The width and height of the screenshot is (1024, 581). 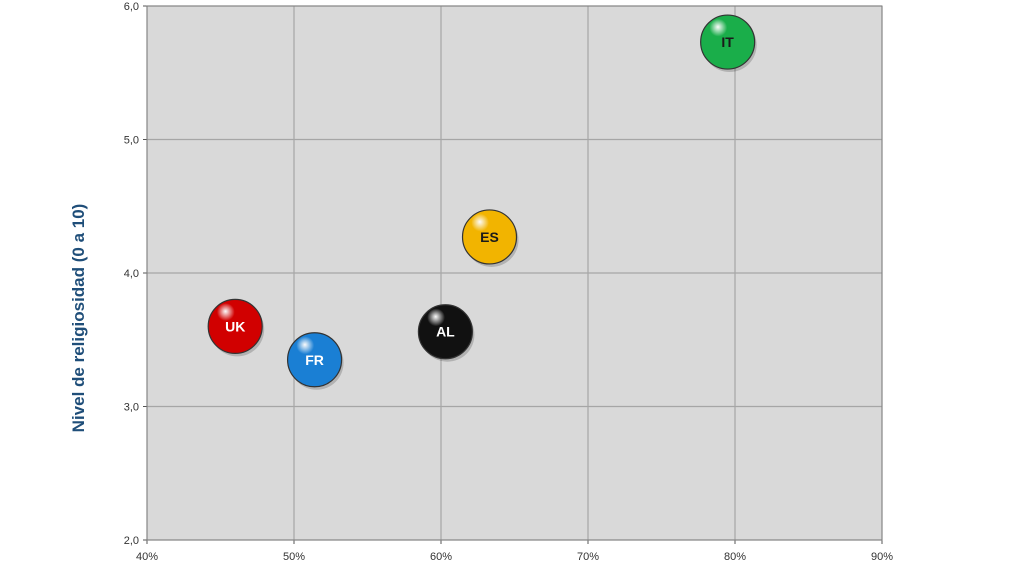 I want to click on bubble-uk: UK, so click(x=236, y=327).